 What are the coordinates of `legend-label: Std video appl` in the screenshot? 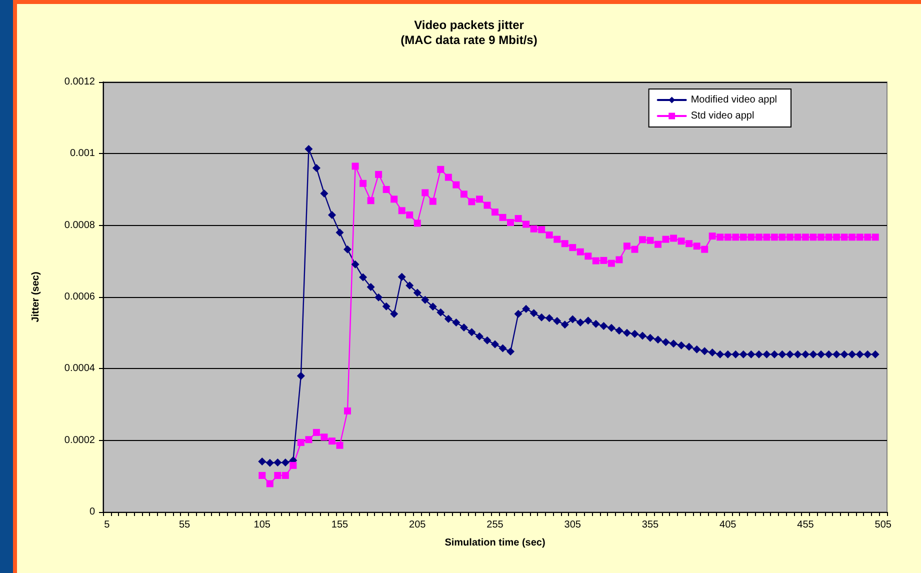 It's located at (722, 116).